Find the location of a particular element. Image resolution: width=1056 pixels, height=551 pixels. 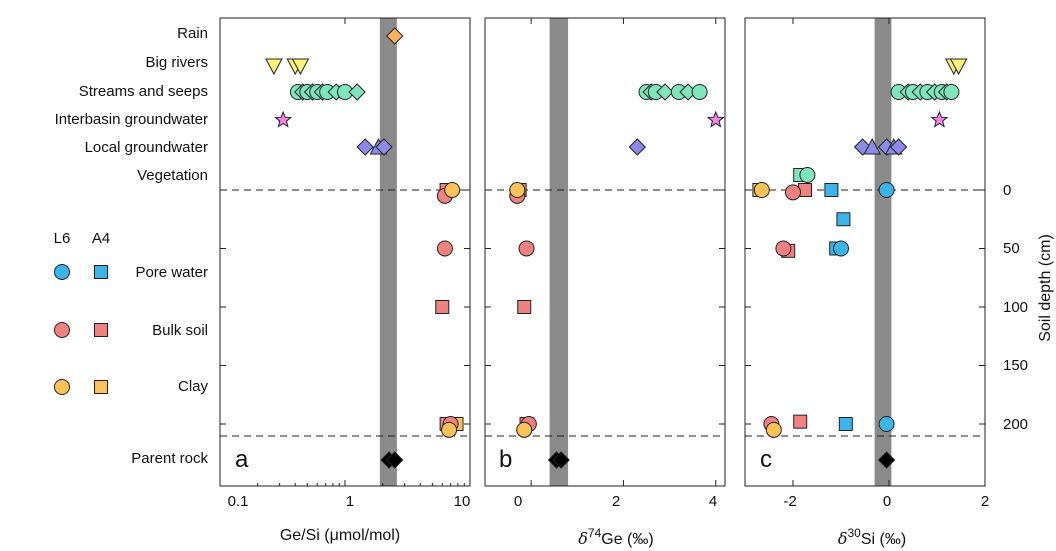

reference-band-c is located at coordinates (883, 252).